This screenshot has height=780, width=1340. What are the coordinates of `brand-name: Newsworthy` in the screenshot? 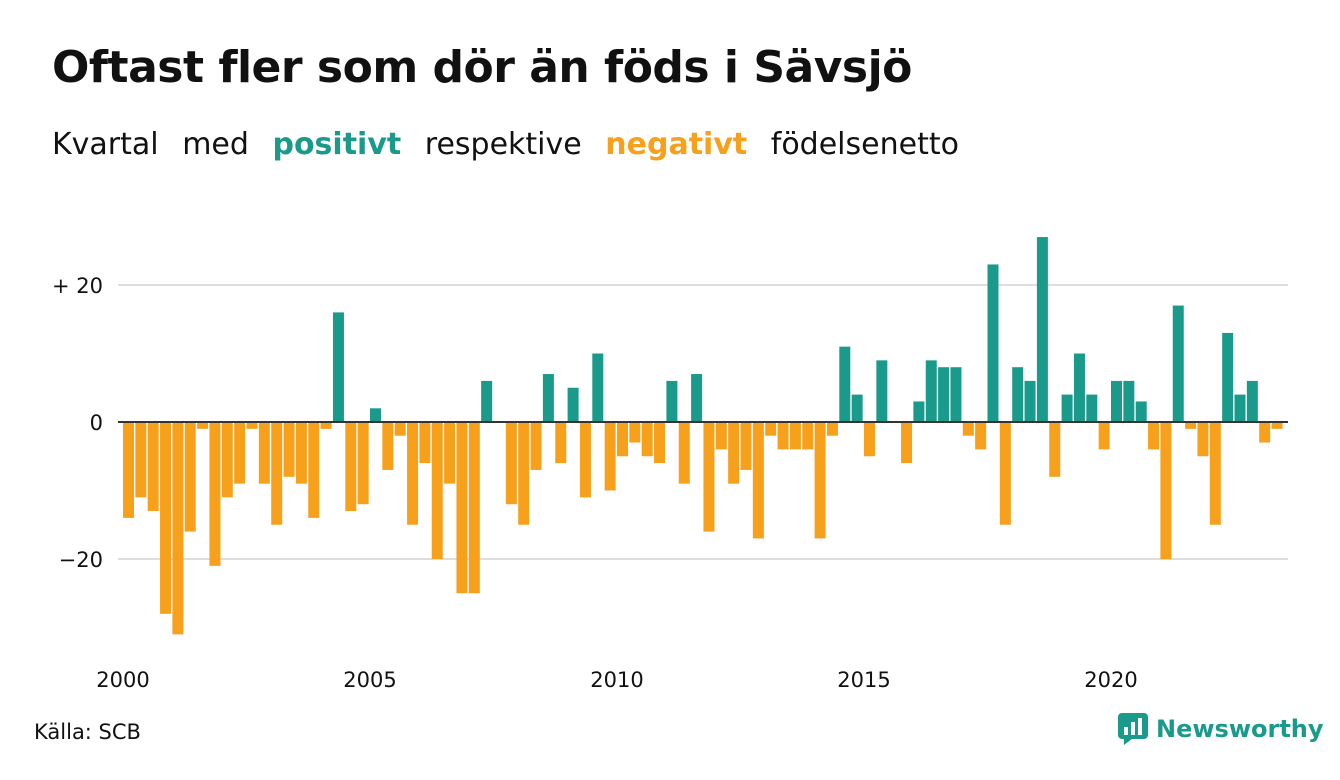 It's located at (1240, 729).